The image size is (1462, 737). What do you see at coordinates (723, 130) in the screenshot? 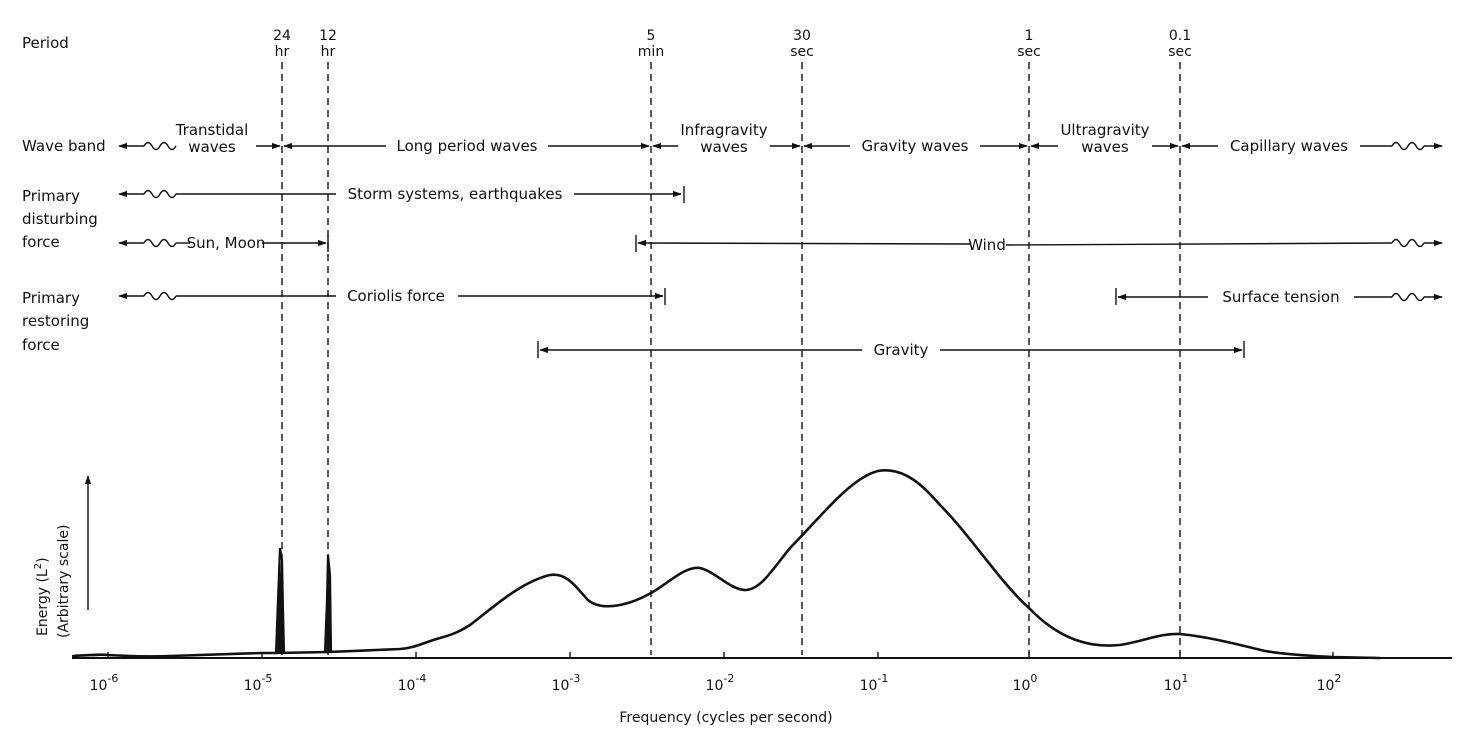
I see `band-label: Infragravity` at bounding box center [723, 130].